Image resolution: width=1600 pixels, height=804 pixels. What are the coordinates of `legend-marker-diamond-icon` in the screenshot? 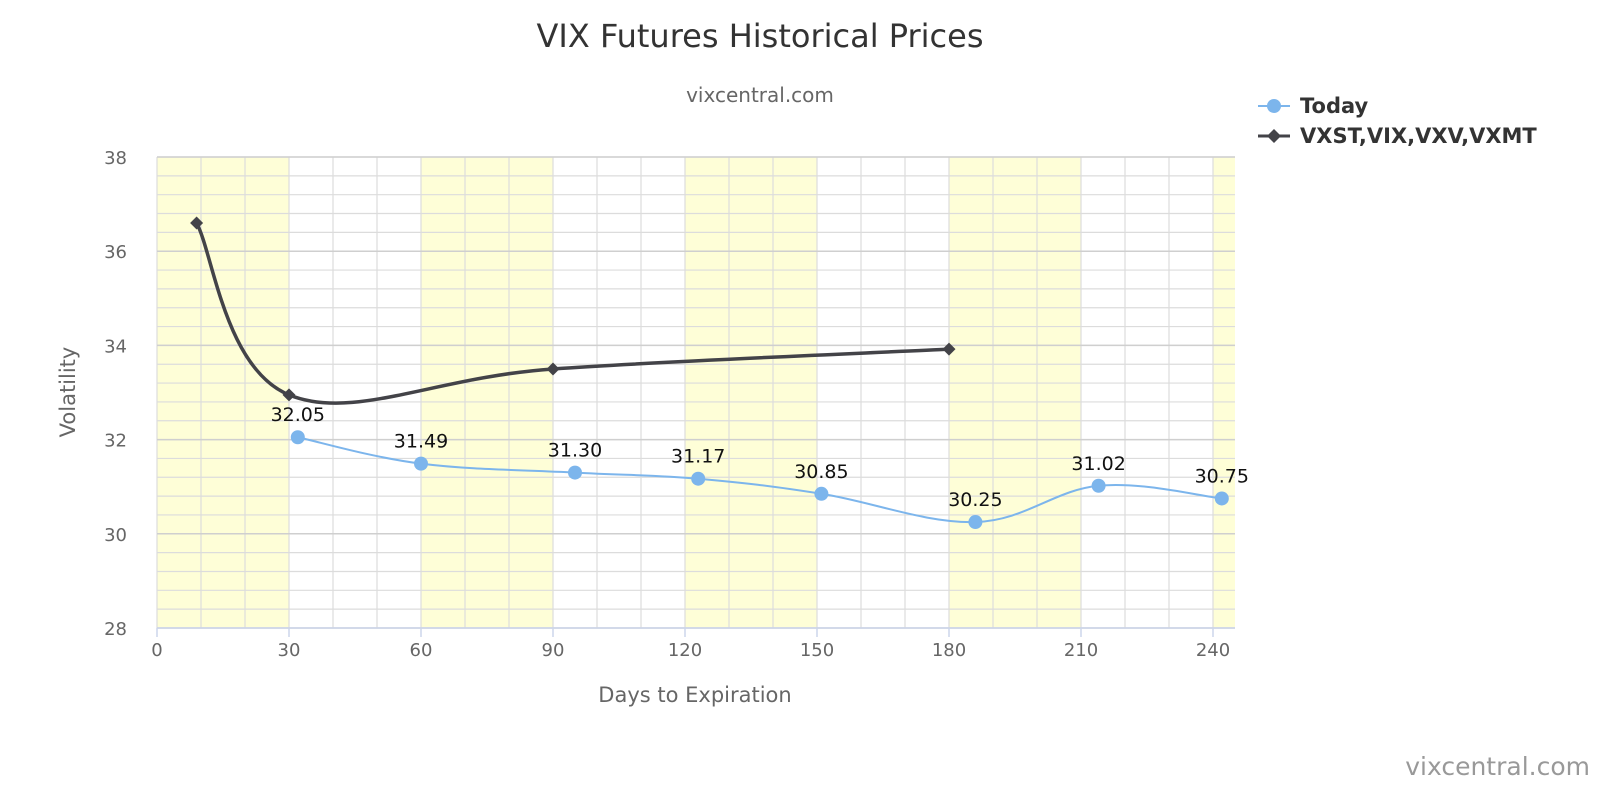 It's located at (1274, 136).